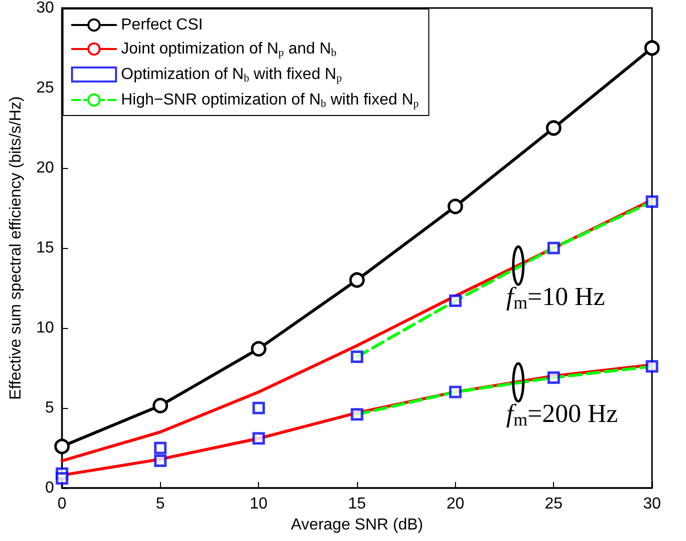  I want to click on y-tick-label: 15, so click(45, 248).